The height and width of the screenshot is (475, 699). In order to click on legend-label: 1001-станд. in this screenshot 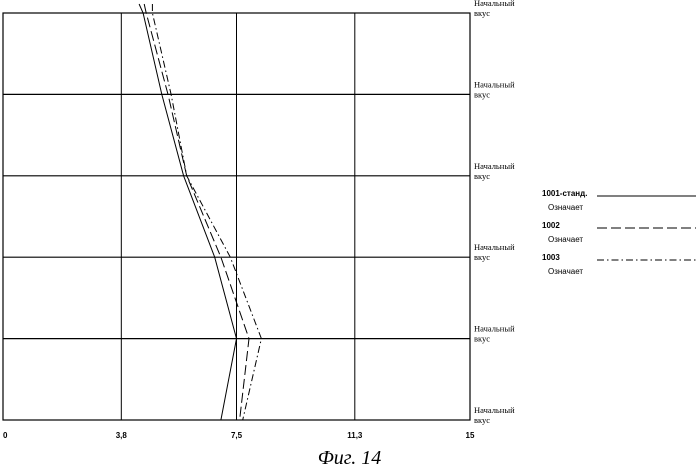, I will do `click(564, 193)`.